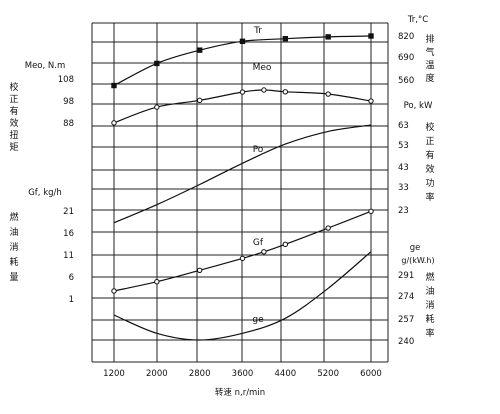 The width and height of the screenshot is (500, 414). What do you see at coordinates (429, 333) in the screenshot?
I see `ge-axis-title-4: 率` at bounding box center [429, 333].